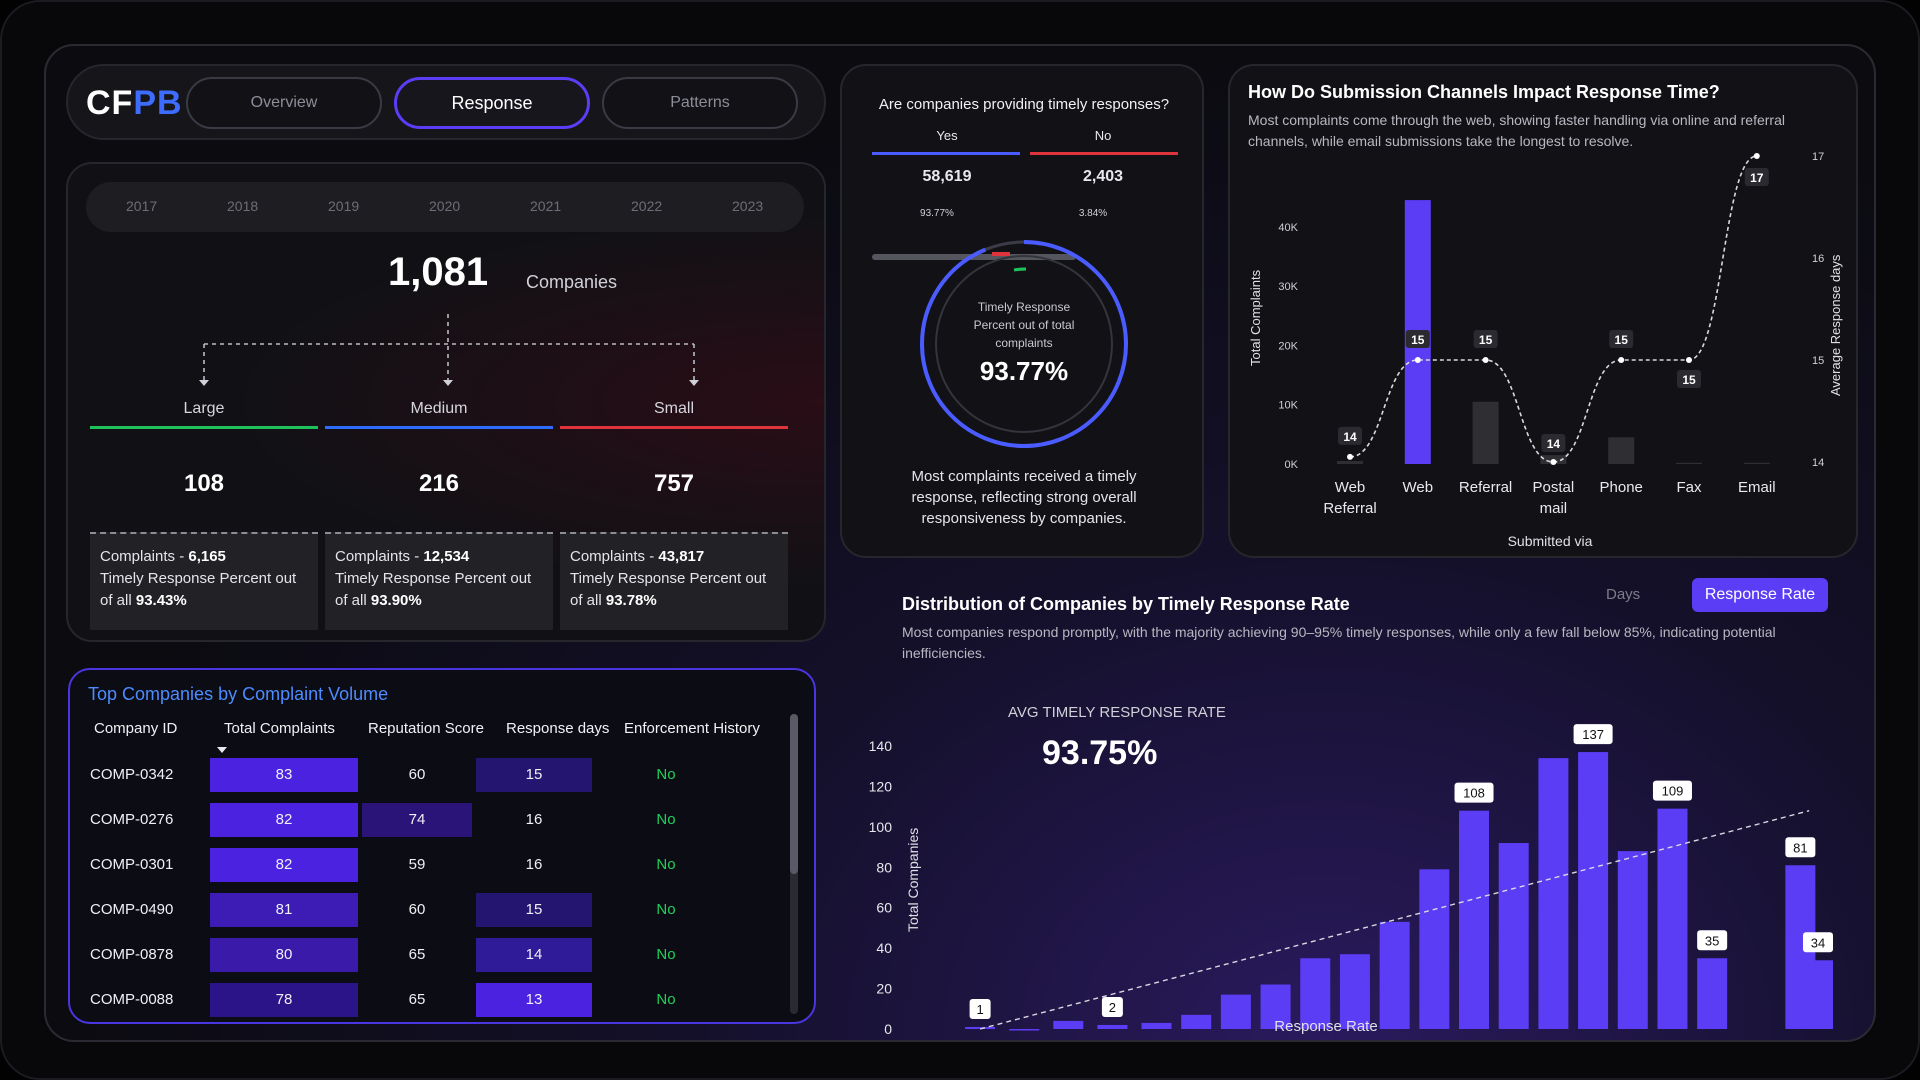 This screenshot has height=1080, width=1920. Describe the element at coordinates (284, 1000) in the screenshot. I see `cell-total: 78` at that location.